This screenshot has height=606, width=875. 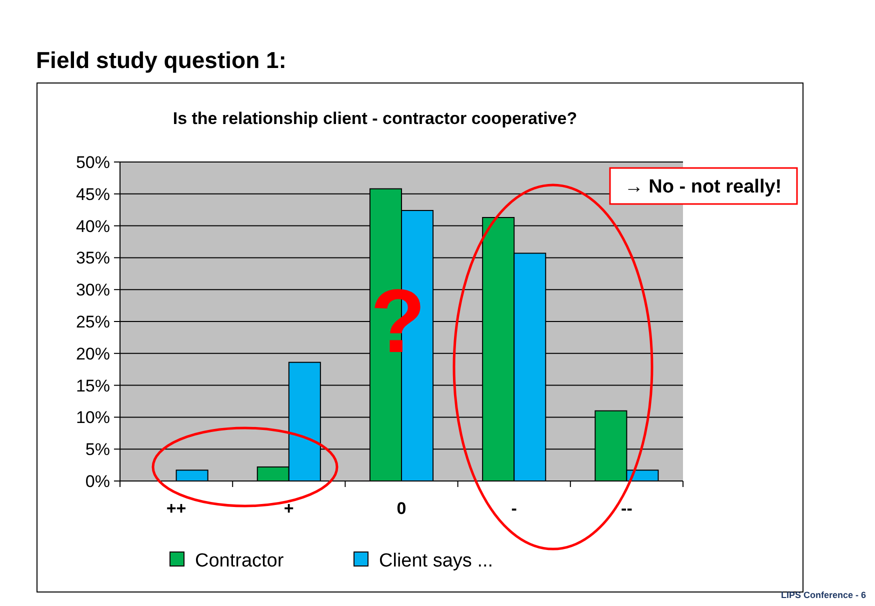 I want to click on y-tick-label: 40%, so click(x=93, y=226).